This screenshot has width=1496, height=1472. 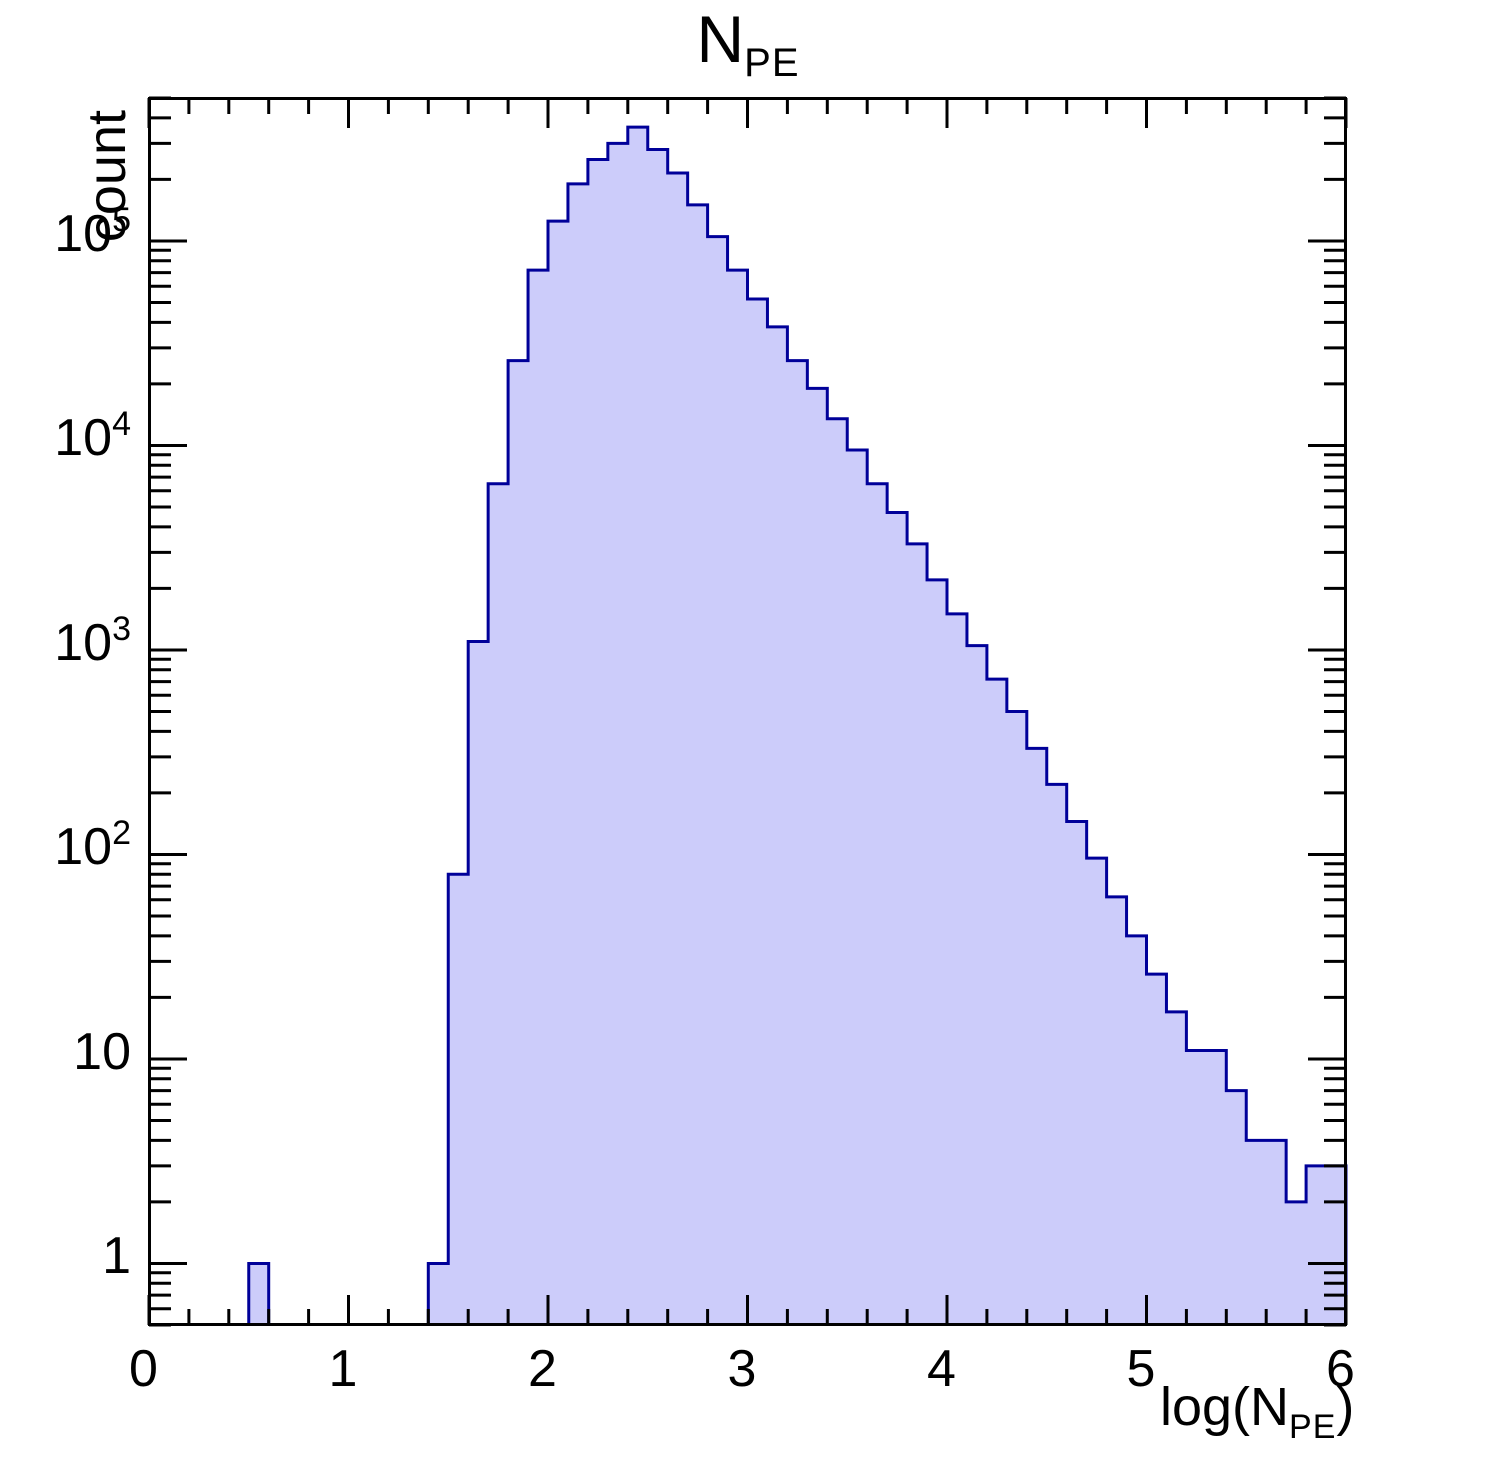 I want to click on x-tick-label: 3, so click(x=742, y=1369).